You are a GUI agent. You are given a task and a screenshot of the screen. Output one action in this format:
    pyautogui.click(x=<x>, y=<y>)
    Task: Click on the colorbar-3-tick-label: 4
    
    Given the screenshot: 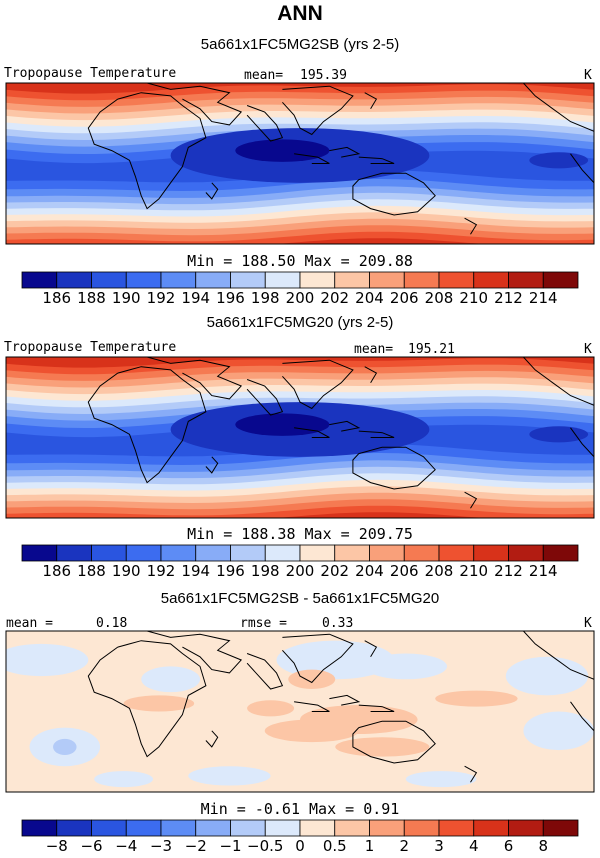 What is the action you would take?
    pyautogui.click(x=474, y=846)
    